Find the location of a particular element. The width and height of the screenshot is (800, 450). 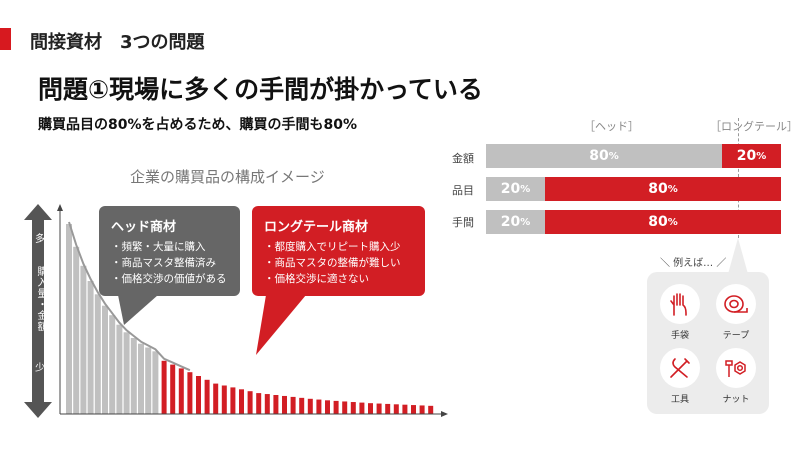

tail-column-header: ［ロングテール］ is located at coordinates (754, 126).